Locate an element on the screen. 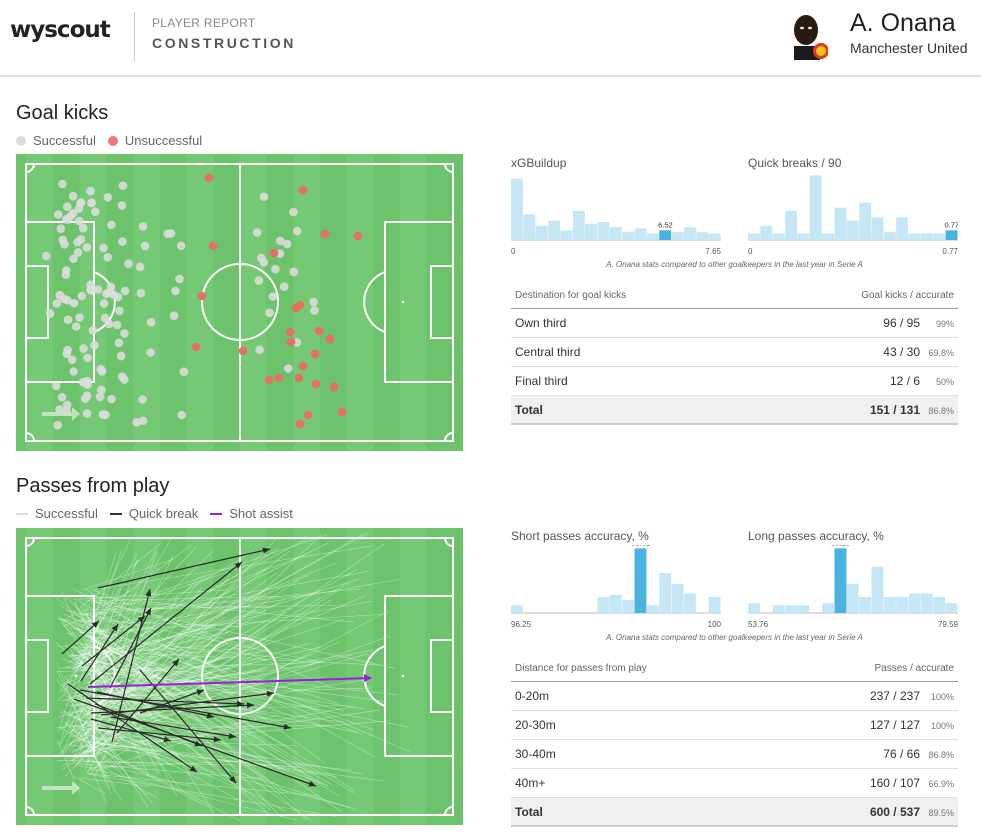 This screenshot has width=981, height=835. hist-value-label: 0.77 is located at coordinates (951, 224).